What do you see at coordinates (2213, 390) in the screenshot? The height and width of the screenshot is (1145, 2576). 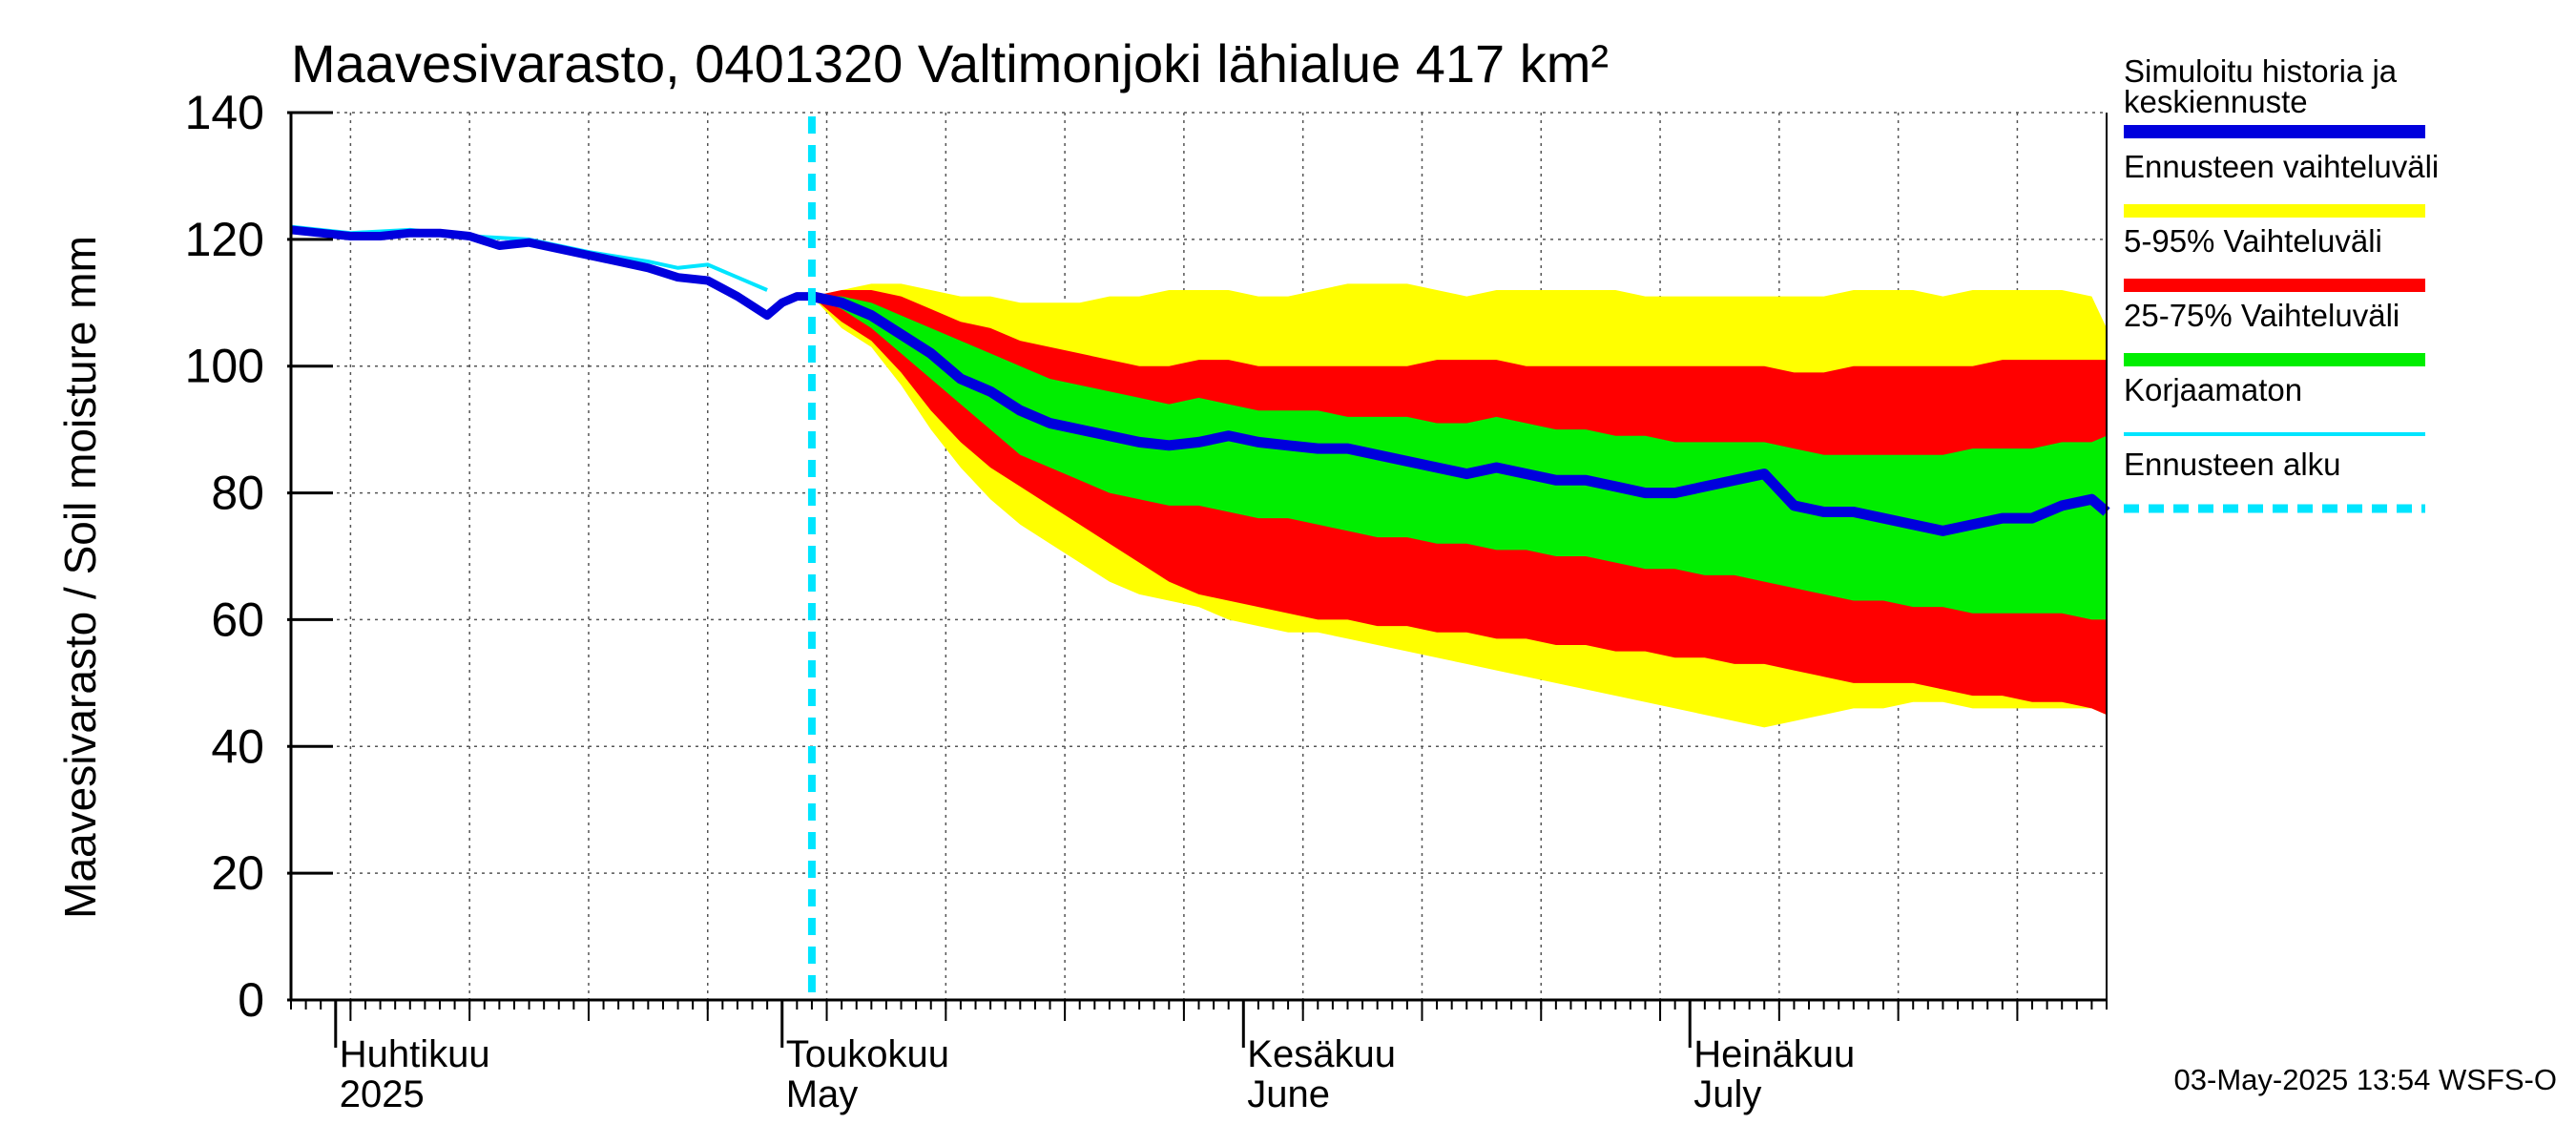 I see `legend-label: Korjaamaton` at bounding box center [2213, 390].